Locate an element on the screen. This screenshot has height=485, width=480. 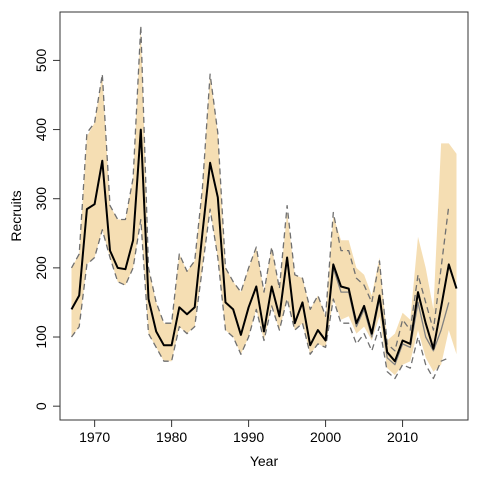
y-tick-label-500: 500 is located at coordinates (41, 61).